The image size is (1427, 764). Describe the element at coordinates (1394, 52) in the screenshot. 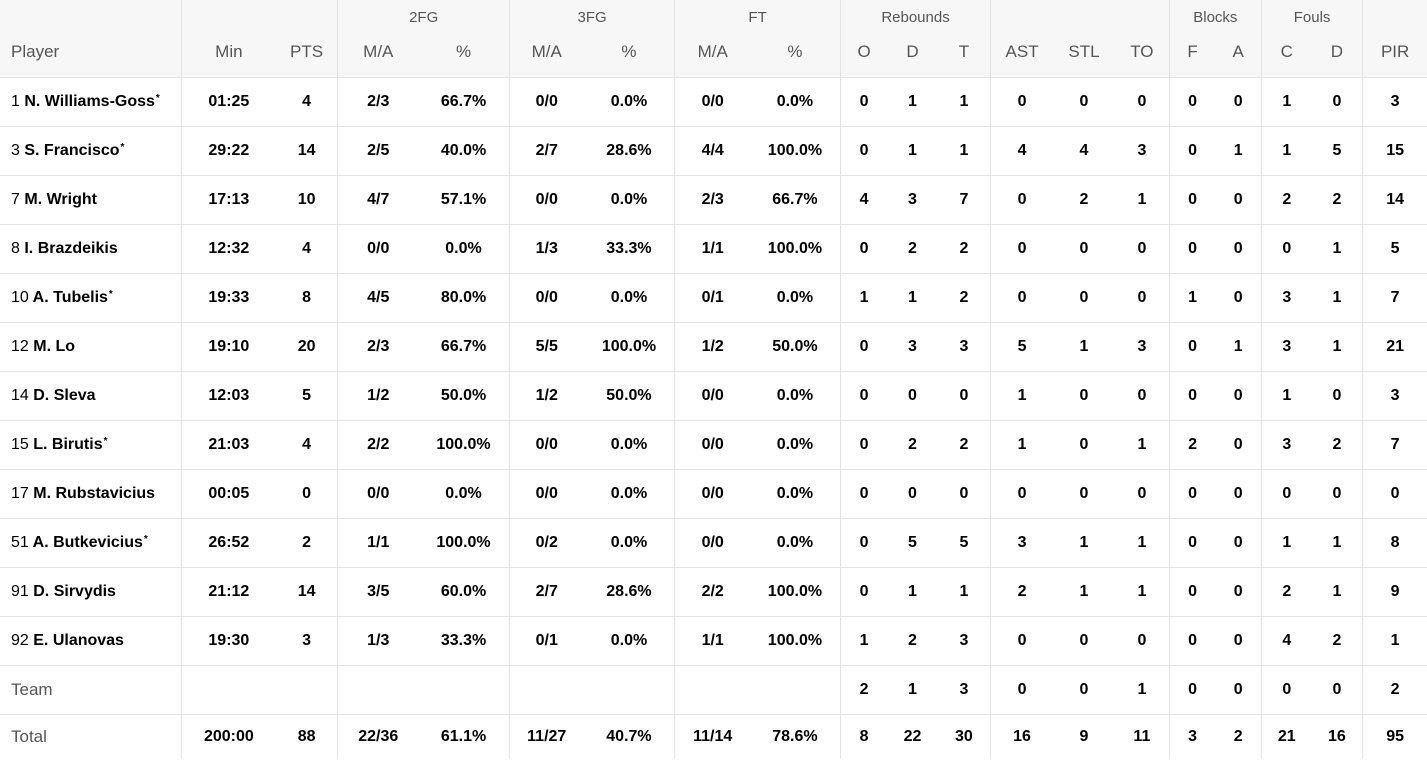

I see `column-header-pir: PIR` at that location.